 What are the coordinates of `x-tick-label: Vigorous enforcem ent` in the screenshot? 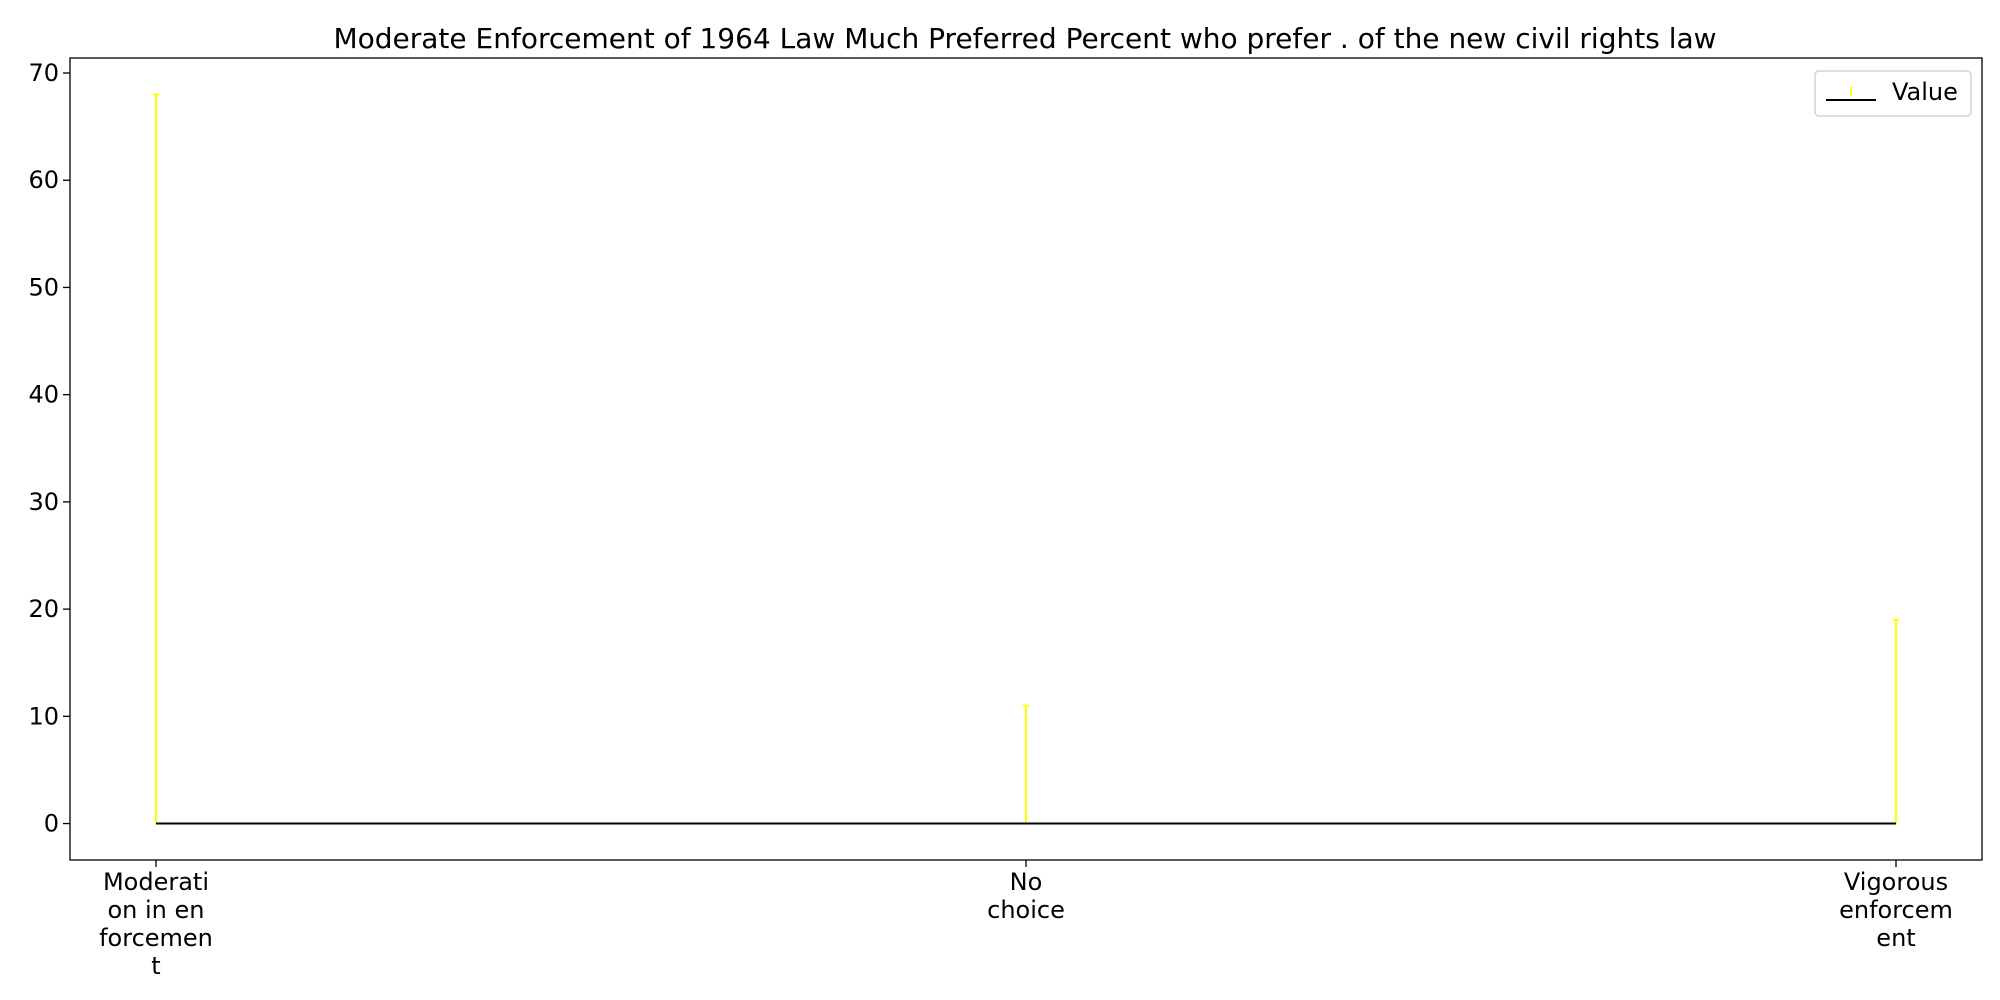 It's located at (1896, 910).